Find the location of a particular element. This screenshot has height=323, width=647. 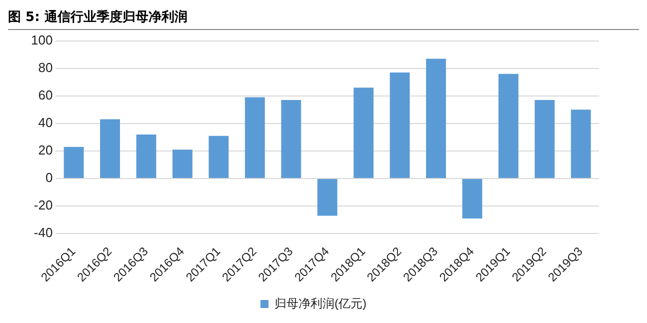

y-tick-label: 60 is located at coordinates (45, 94).